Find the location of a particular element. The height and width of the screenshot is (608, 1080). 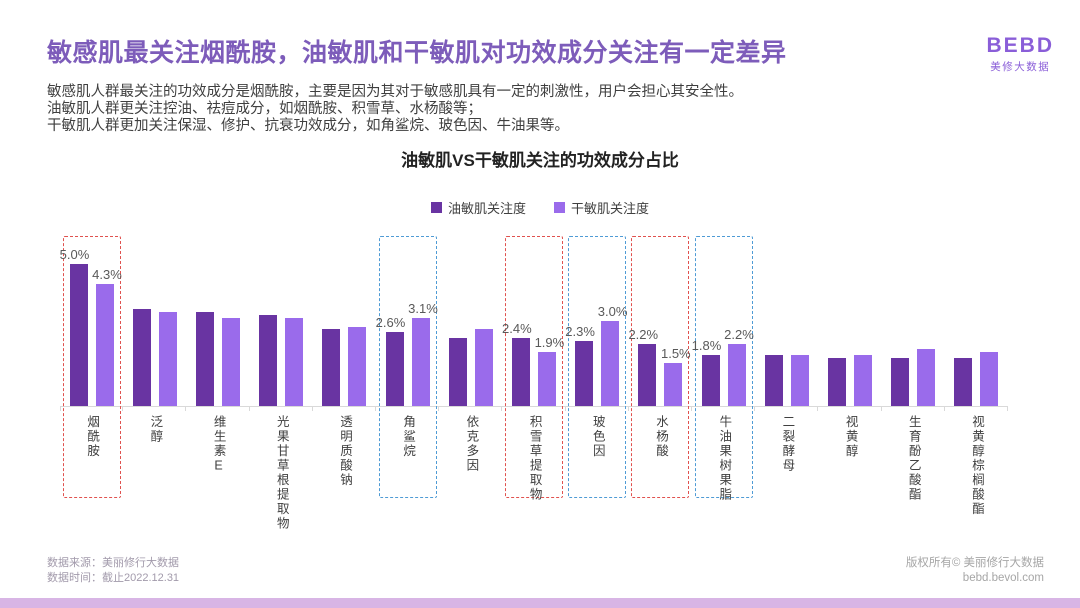

chart-group: 二裂酵母 is located at coordinates (787, 380).